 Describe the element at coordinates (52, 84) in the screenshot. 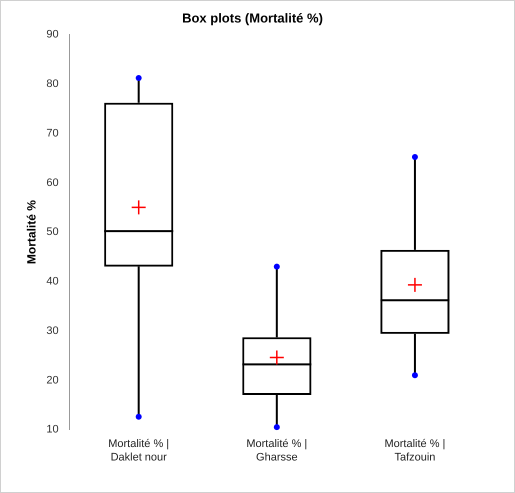

I see `y-tick-label: 80` at that location.